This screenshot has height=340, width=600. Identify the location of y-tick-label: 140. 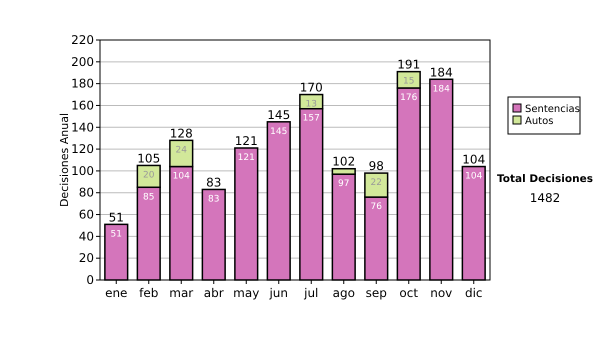
(82, 127).